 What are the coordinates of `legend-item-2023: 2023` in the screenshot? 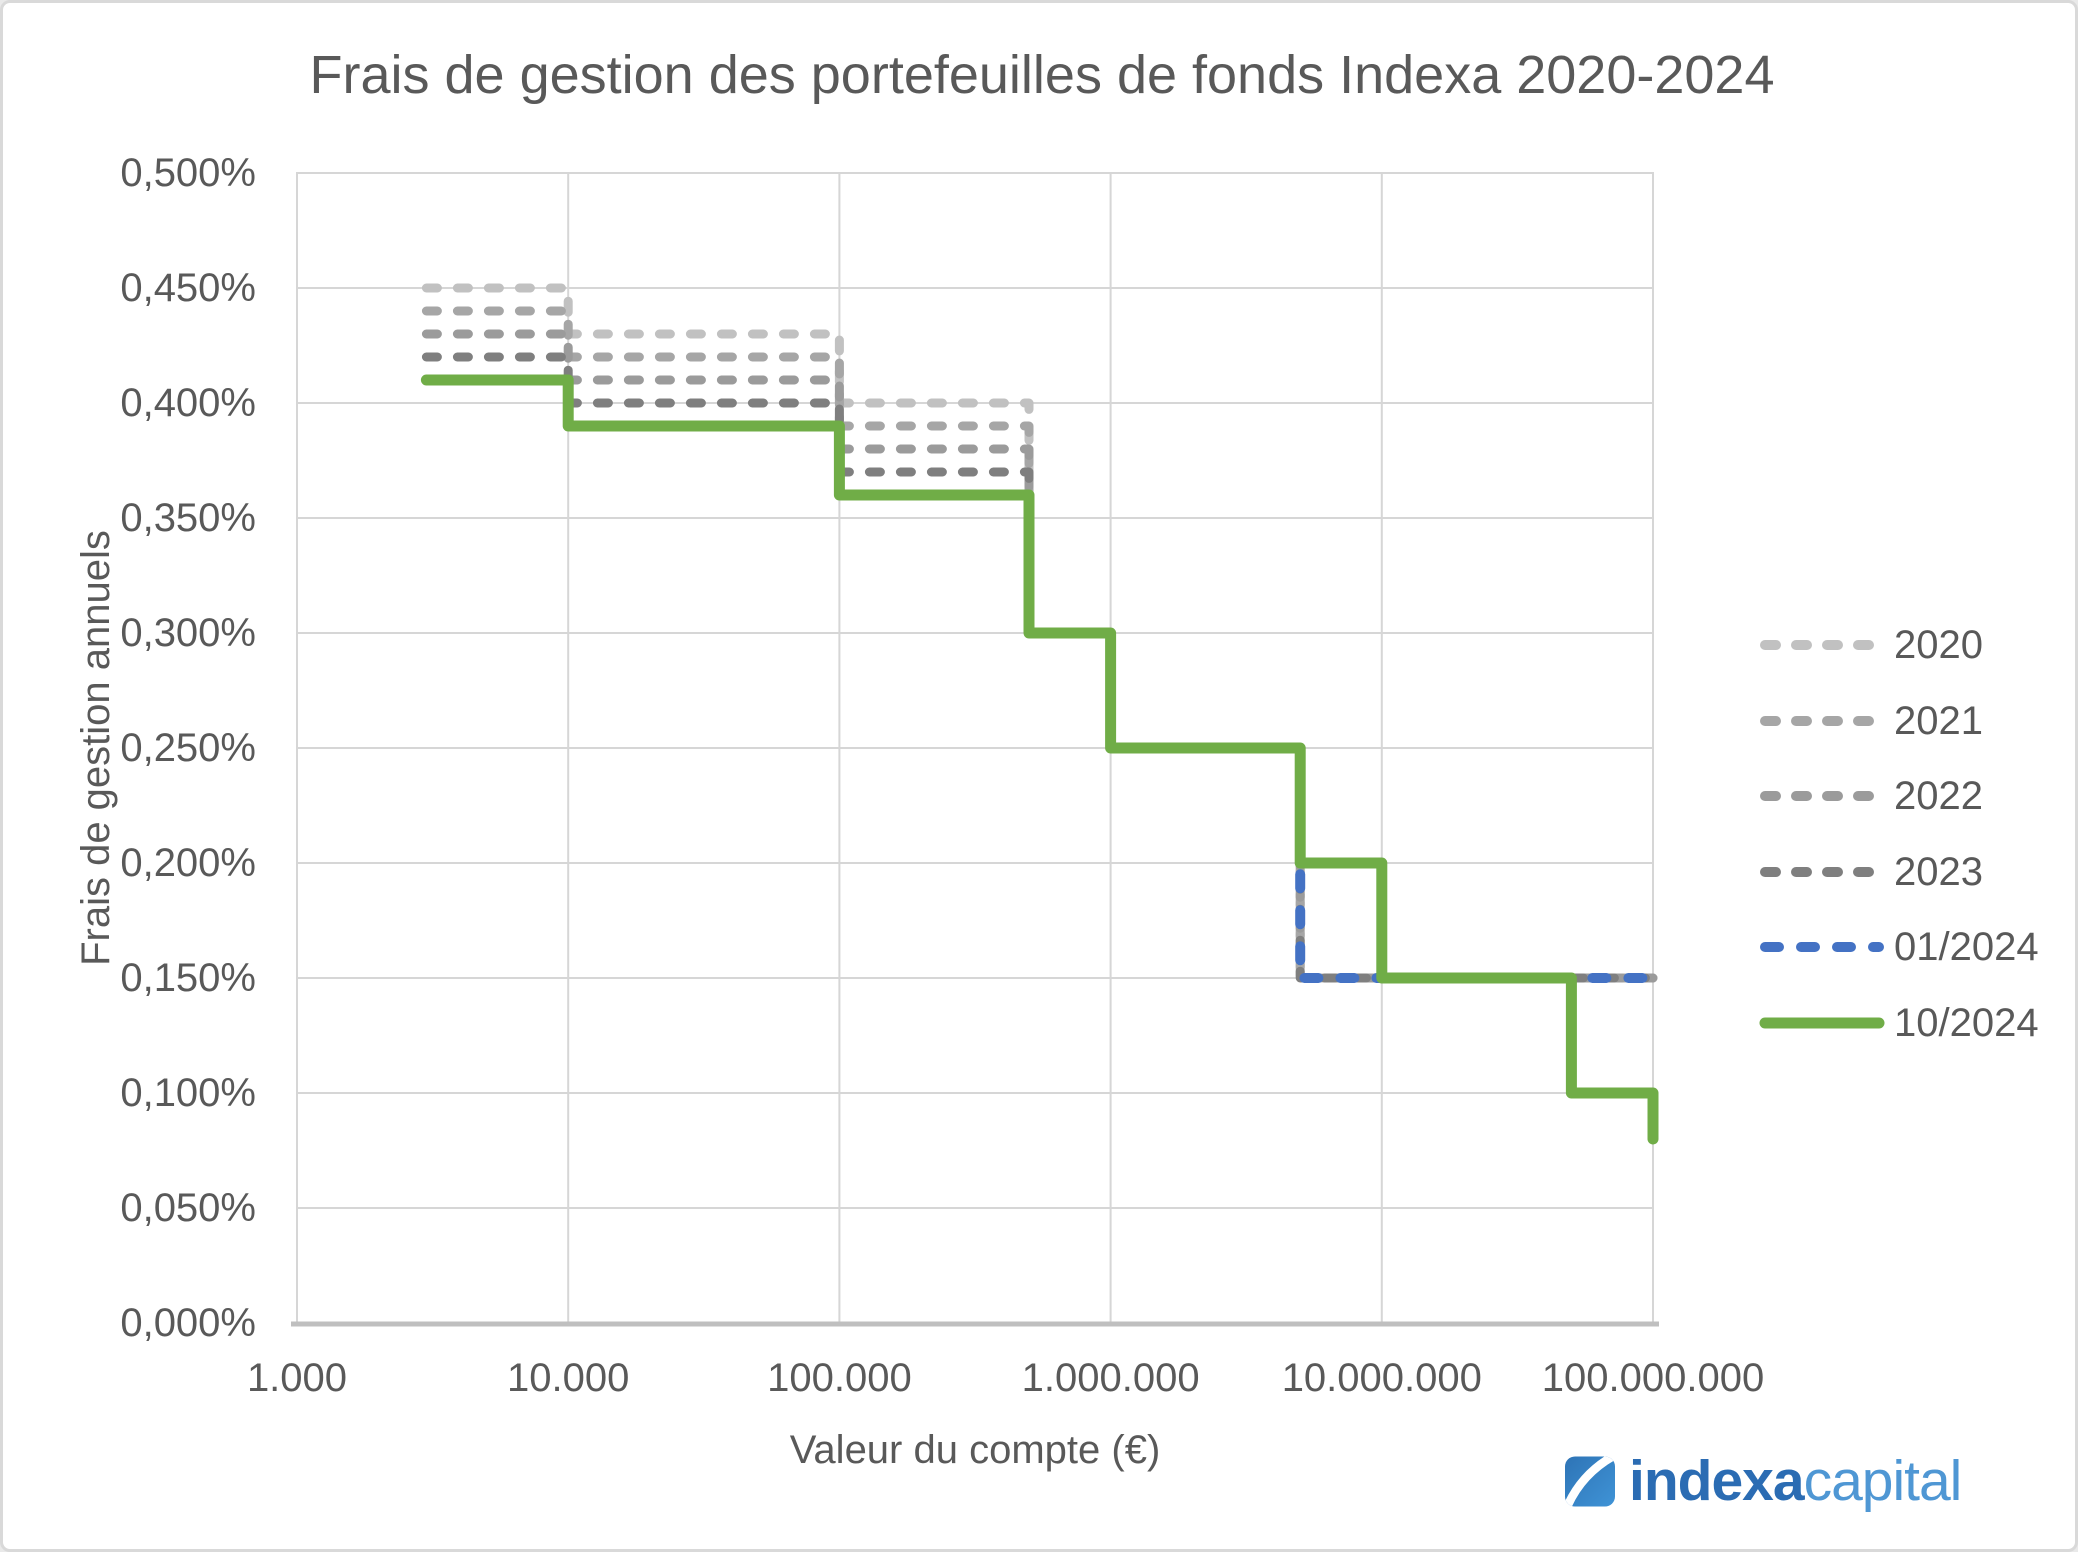 It's located at (1871, 872).